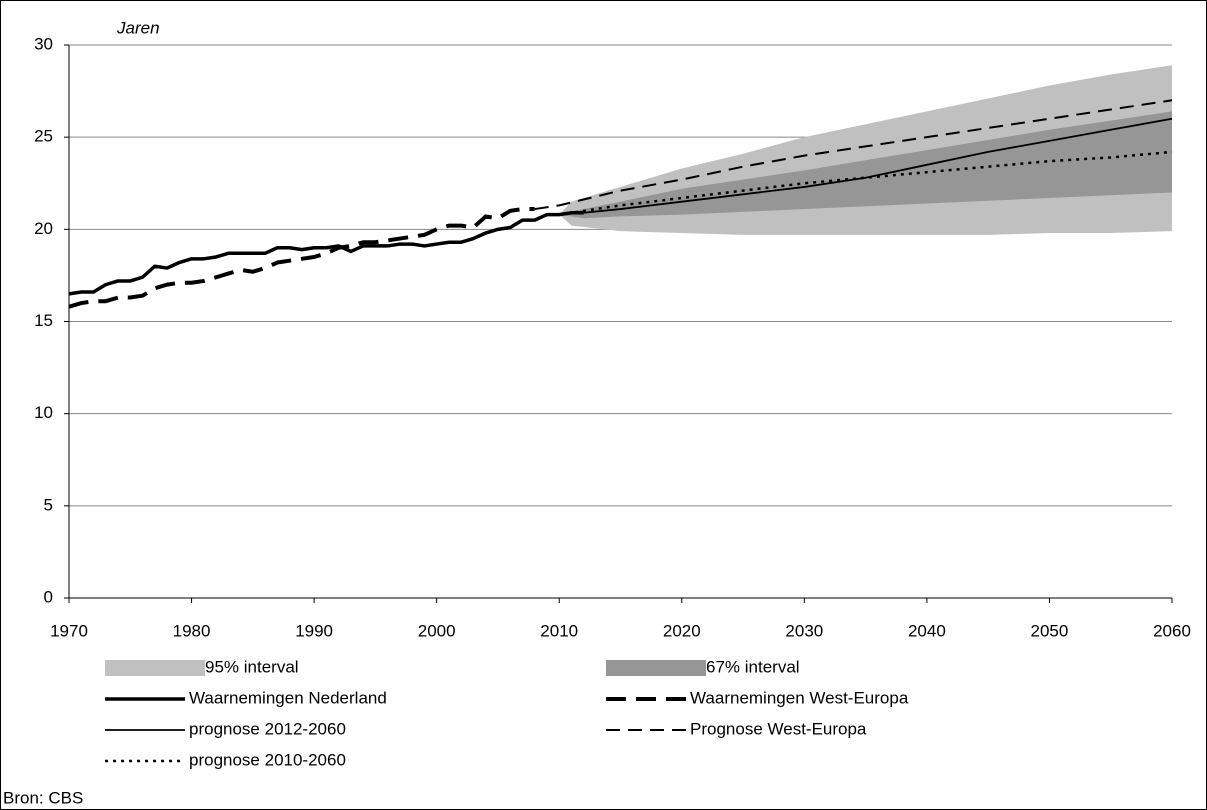 This screenshot has width=1207, height=810. I want to click on y-tick-label: 15, so click(43, 320).